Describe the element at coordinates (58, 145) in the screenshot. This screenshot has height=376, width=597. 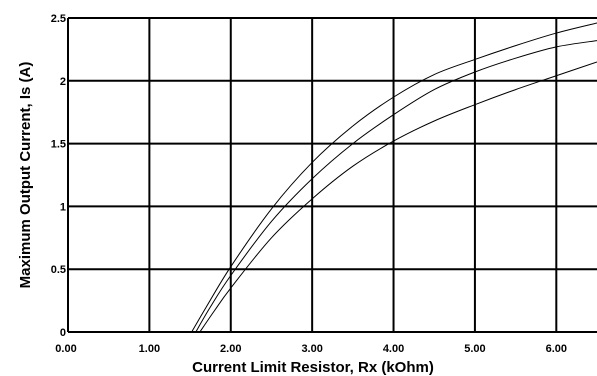
I see `y-tick-label: 1.5` at that location.